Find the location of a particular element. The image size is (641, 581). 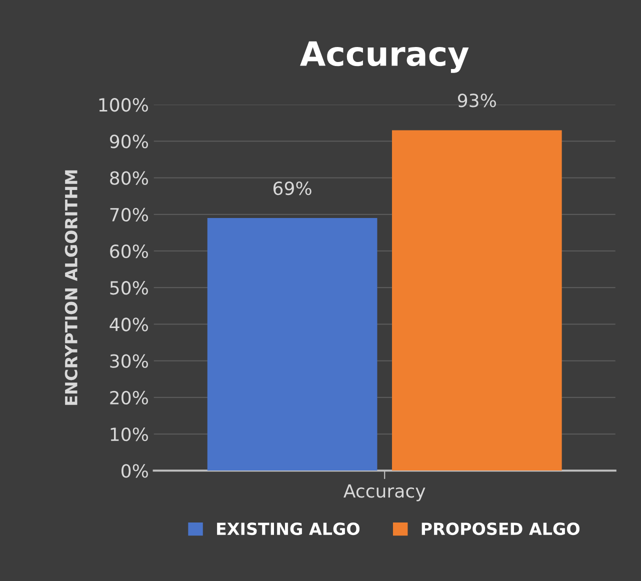

text: Accuracy is located at coordinates (385, 493).